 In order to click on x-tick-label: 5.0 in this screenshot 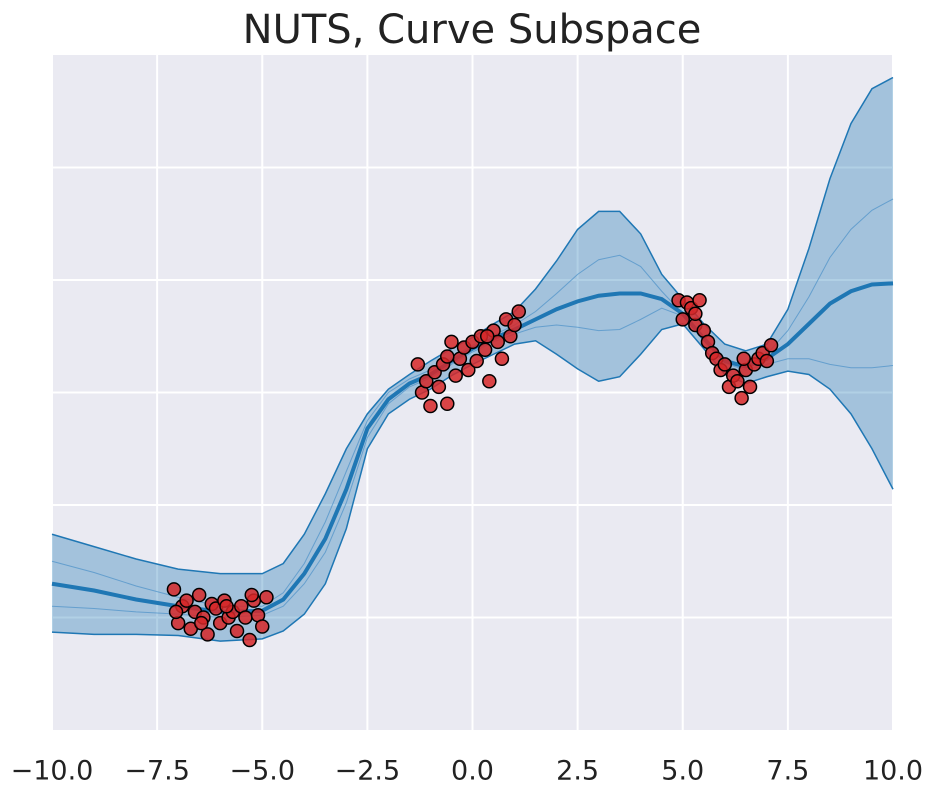, I will do `click(682, 771)`.